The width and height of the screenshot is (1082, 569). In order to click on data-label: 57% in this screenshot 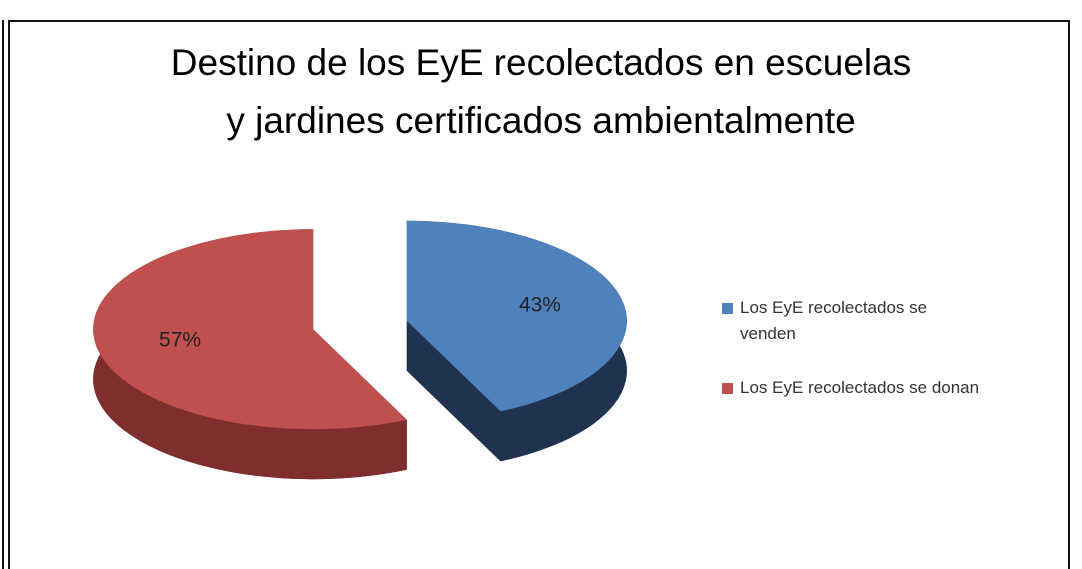, I will do `click(180, 340)`.